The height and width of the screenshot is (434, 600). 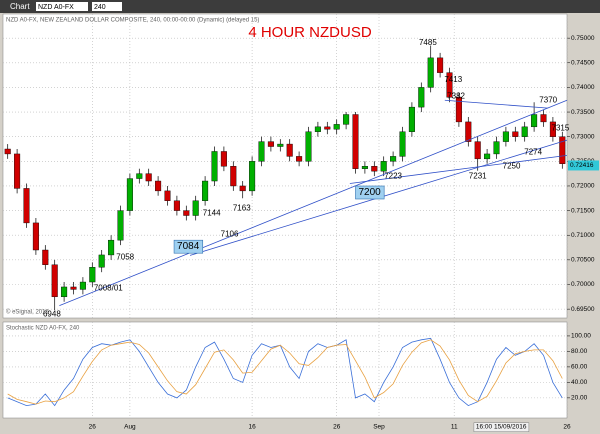 What do you see at coordinates (125, 257) in the screenshot?
I see `annotation: 7058` at bounding box center [125, 257].